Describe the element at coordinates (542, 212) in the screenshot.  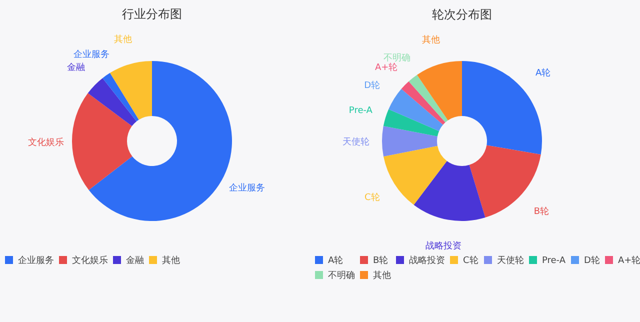
I see `slice-label: B轮` at that location.